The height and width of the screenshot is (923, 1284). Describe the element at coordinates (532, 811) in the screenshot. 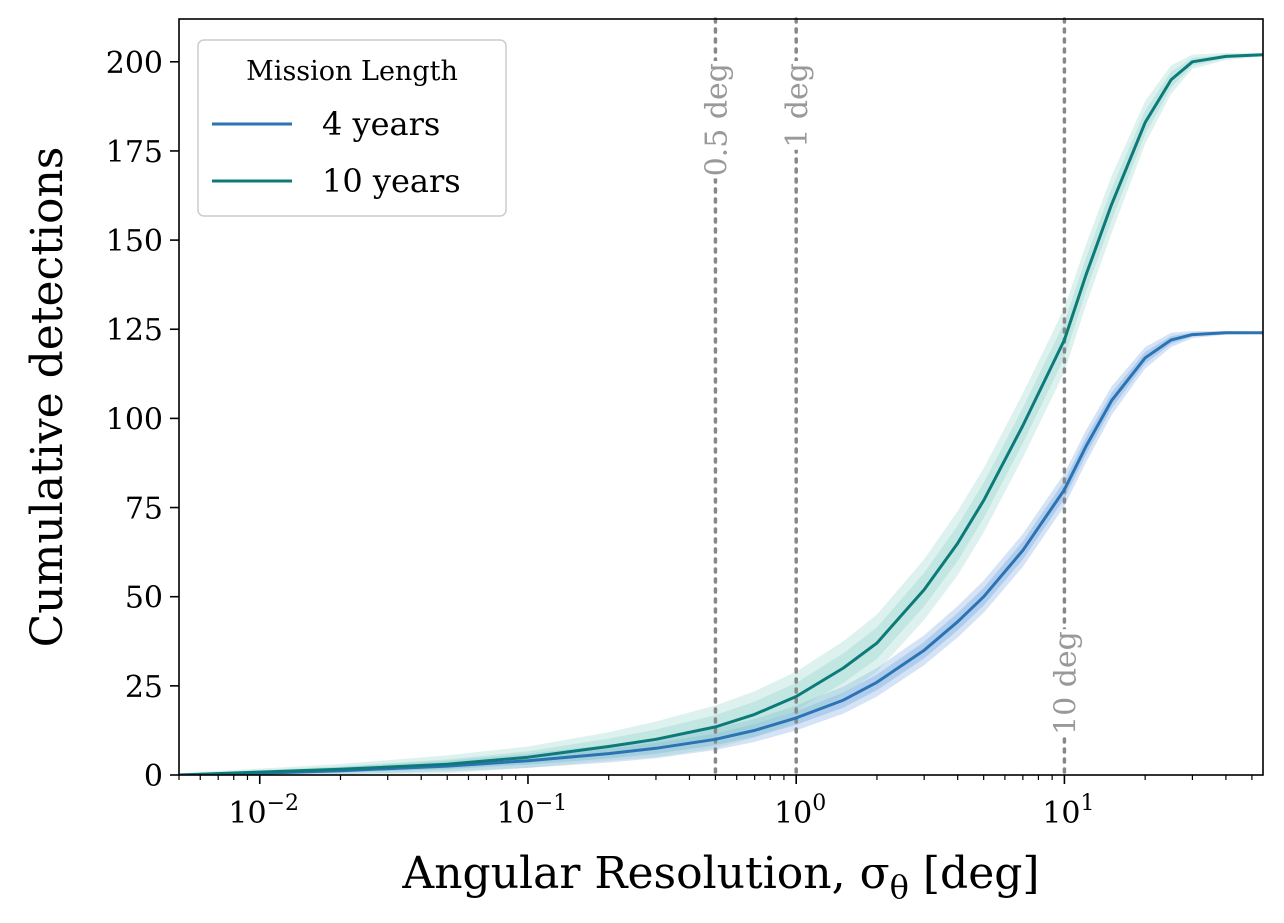

I see `x-tick-label: 10⁻¹` at that location.